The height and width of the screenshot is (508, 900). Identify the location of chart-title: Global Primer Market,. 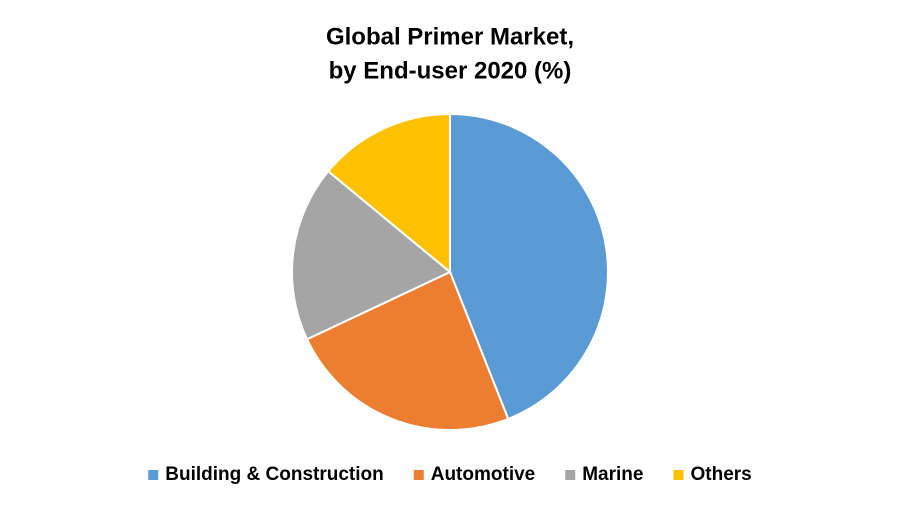
(450, 36).